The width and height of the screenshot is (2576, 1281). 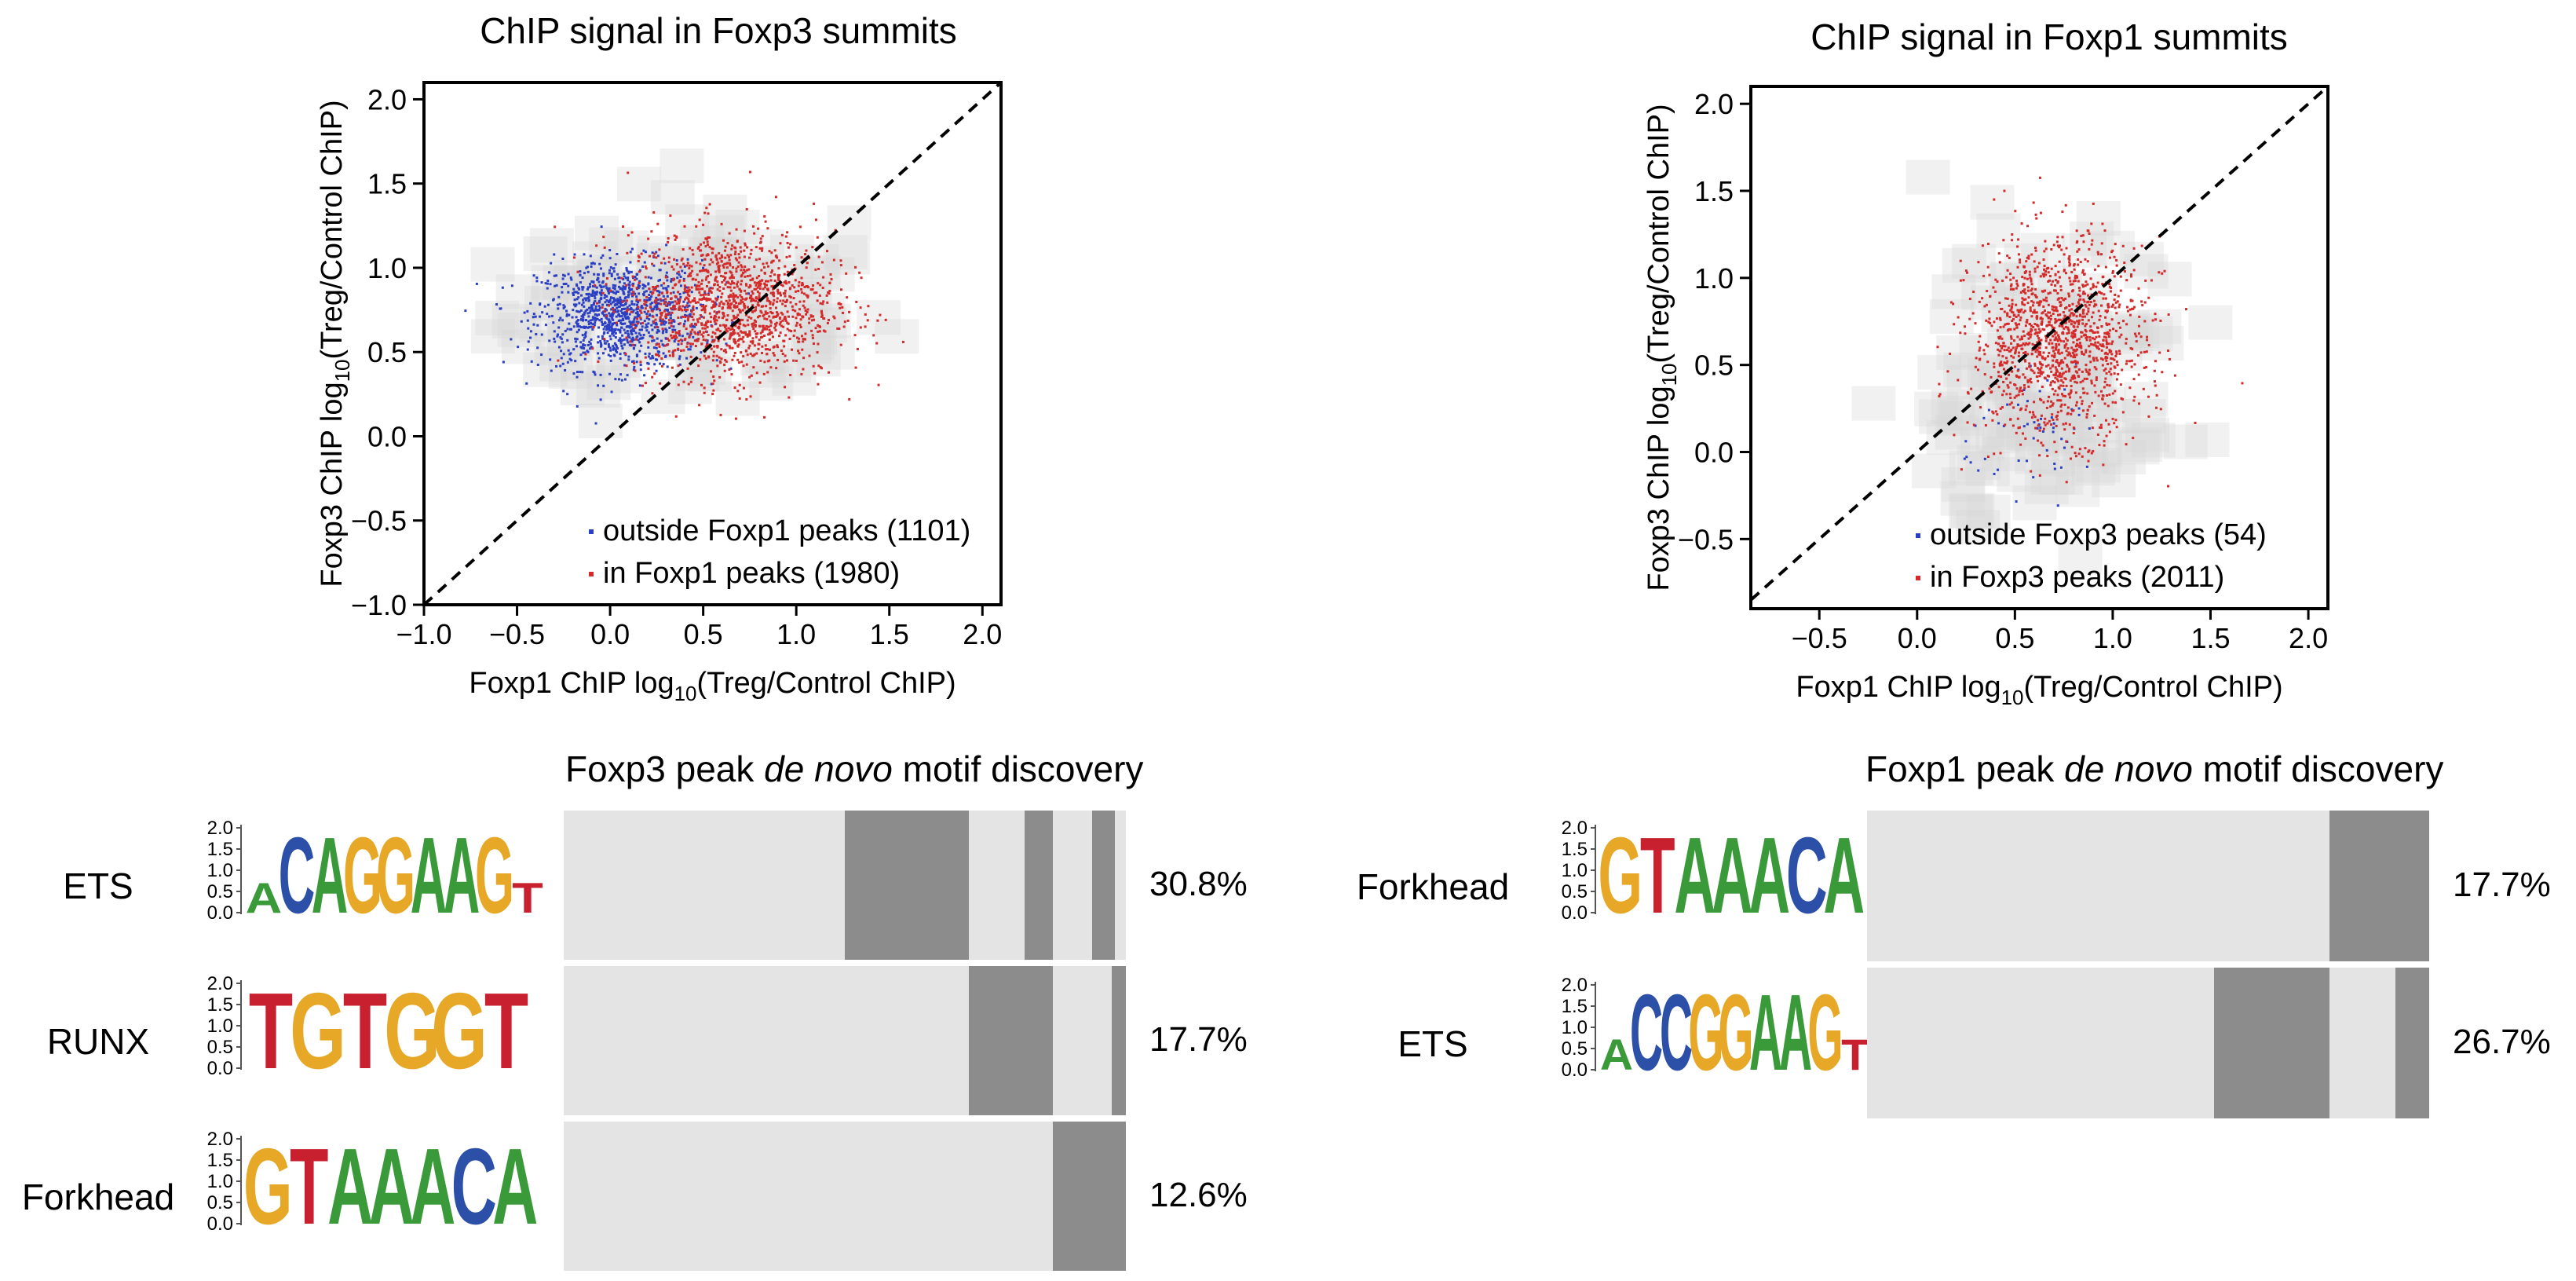 I want to click on title-part: Foxp1 peak, so click(x=1965, y=769).